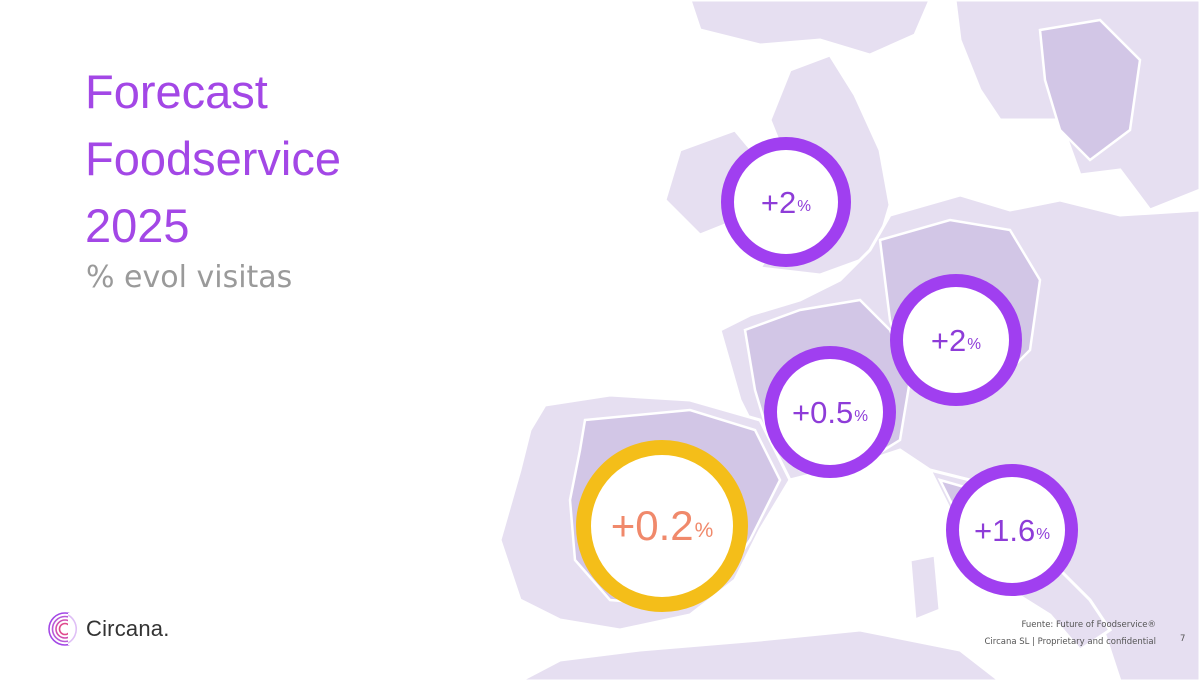 This screenshot has height=681, width=1200. What do you see at coordinates (189, 277) in the screenshot?
I see `subtitle: % evol visitas` at bounding box center [189, 277].